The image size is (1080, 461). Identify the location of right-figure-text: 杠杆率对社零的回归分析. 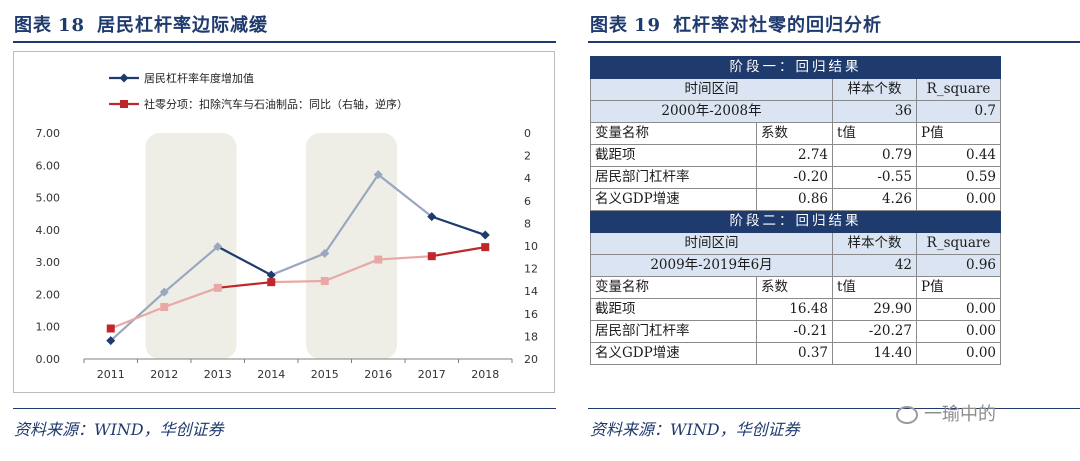
(778, 25).